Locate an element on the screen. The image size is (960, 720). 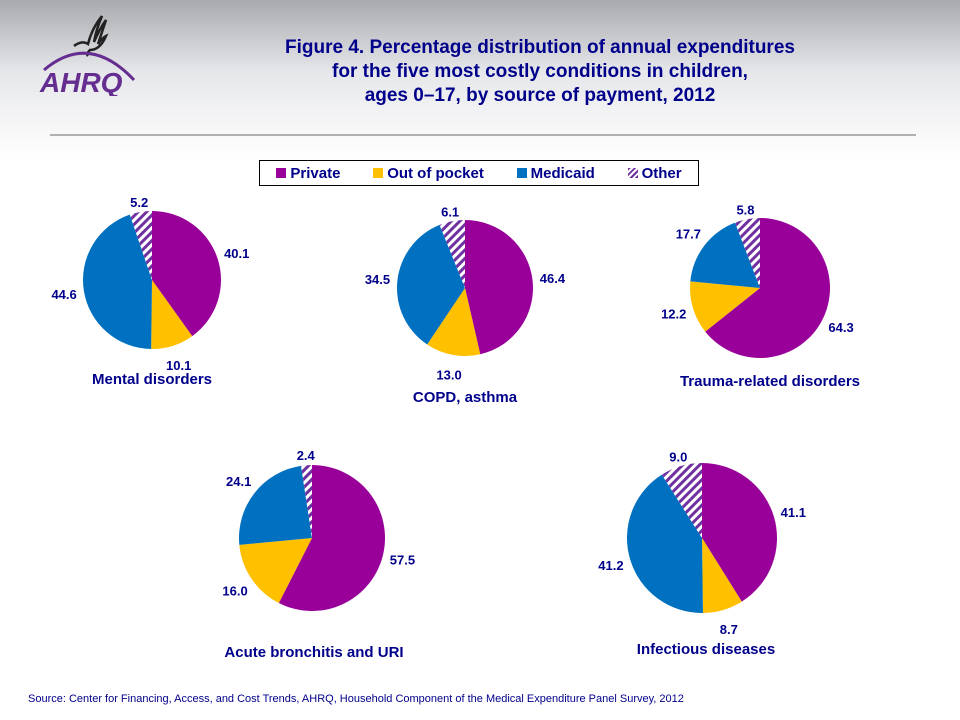
data-label: 41.2 is located at coordinates (610, 565).